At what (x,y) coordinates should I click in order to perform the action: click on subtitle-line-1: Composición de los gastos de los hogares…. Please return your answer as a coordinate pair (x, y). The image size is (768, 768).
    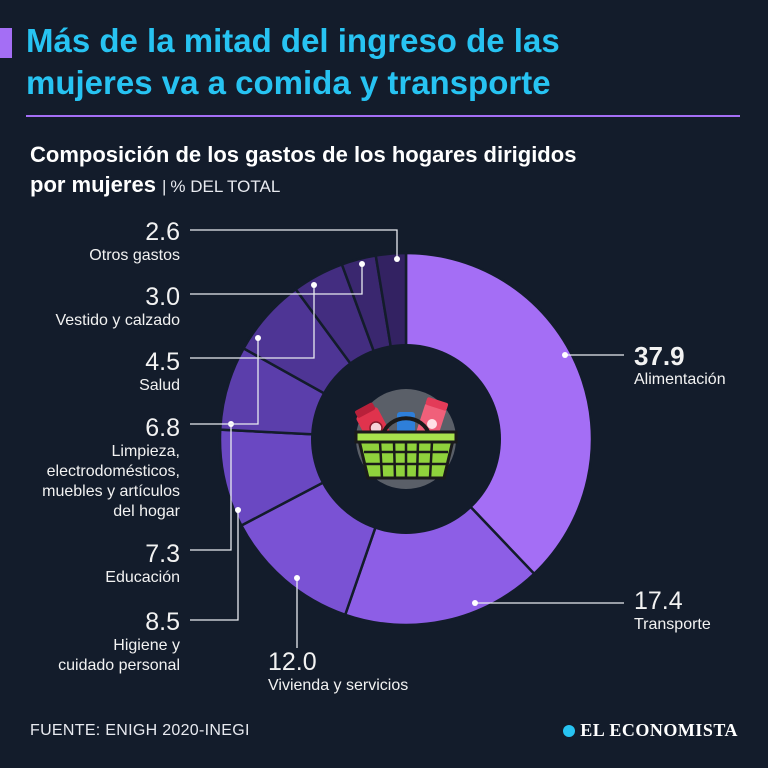
    Looking at the image, I should click on (303, 154).